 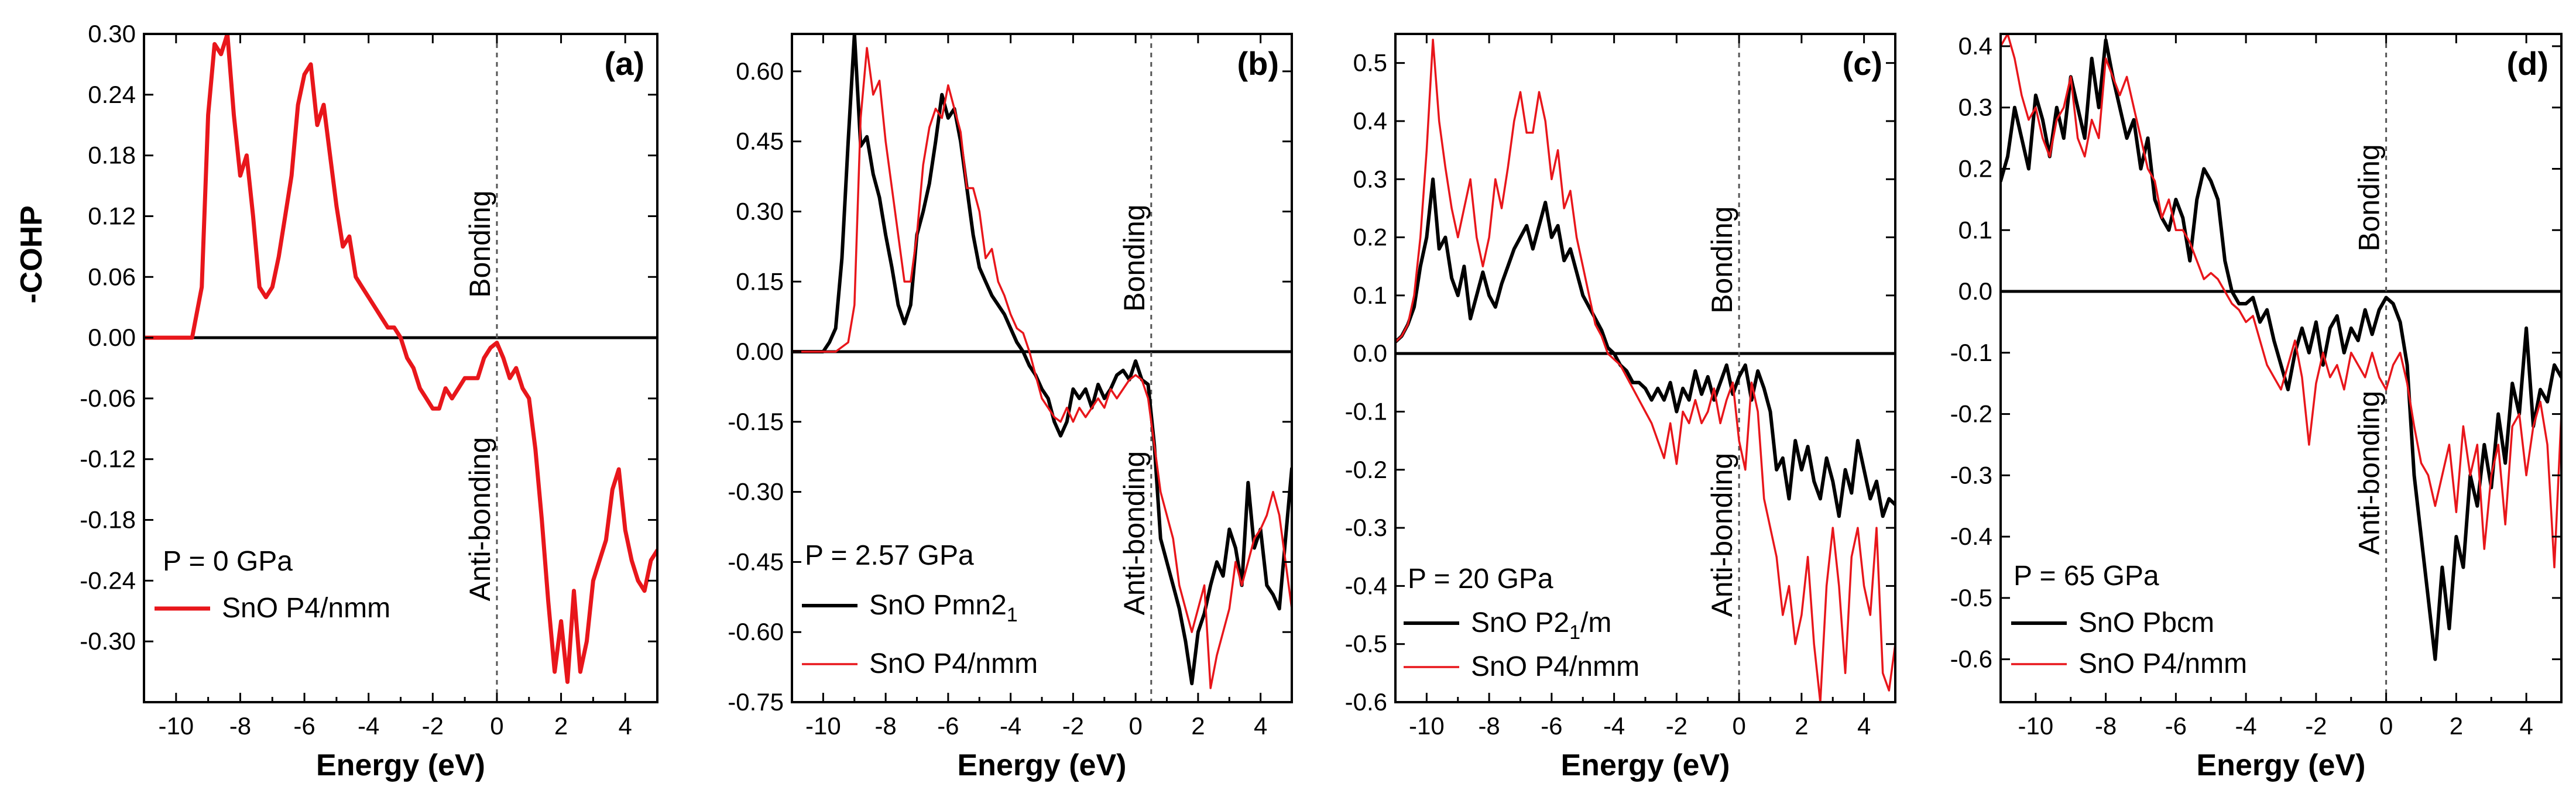 What do you see at coordinates (1596, 623) in the screenshot?
I see `legend-label-suffix: /m` at bounding box center [1596, 623].